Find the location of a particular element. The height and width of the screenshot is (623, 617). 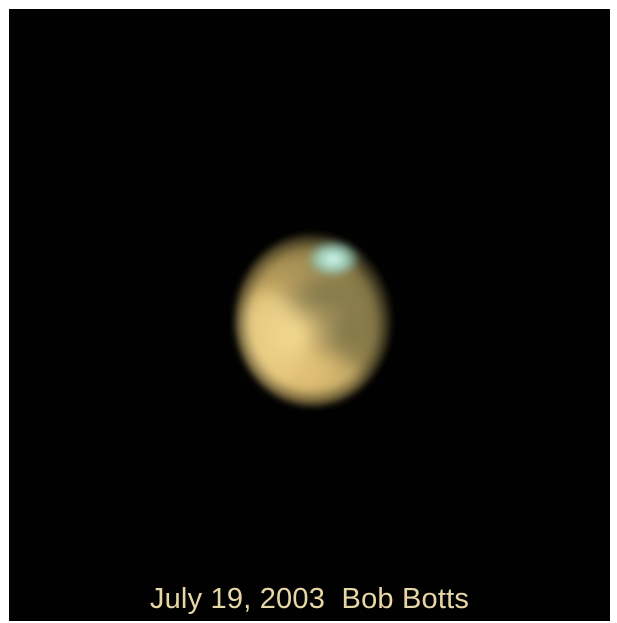

planet-disk is located at coordinates (313, 320).